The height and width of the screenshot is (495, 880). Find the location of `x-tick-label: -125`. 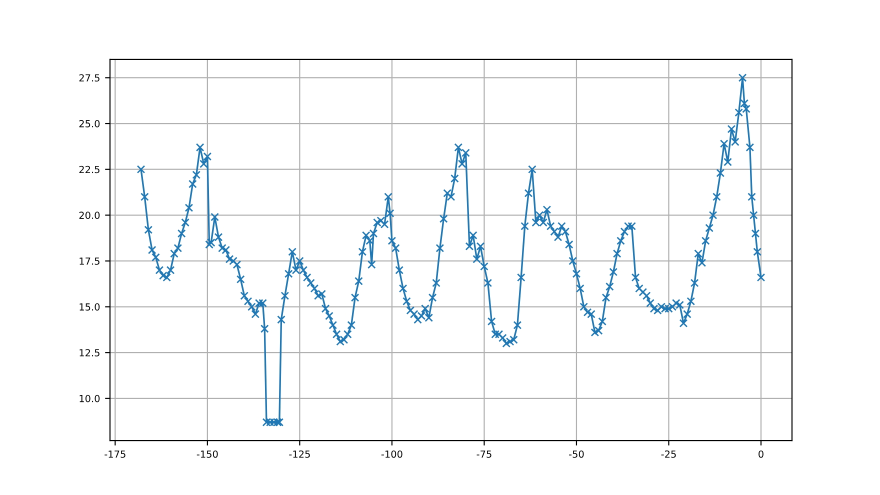

x-tick-label: -125 is located at coordinates (299, 454).